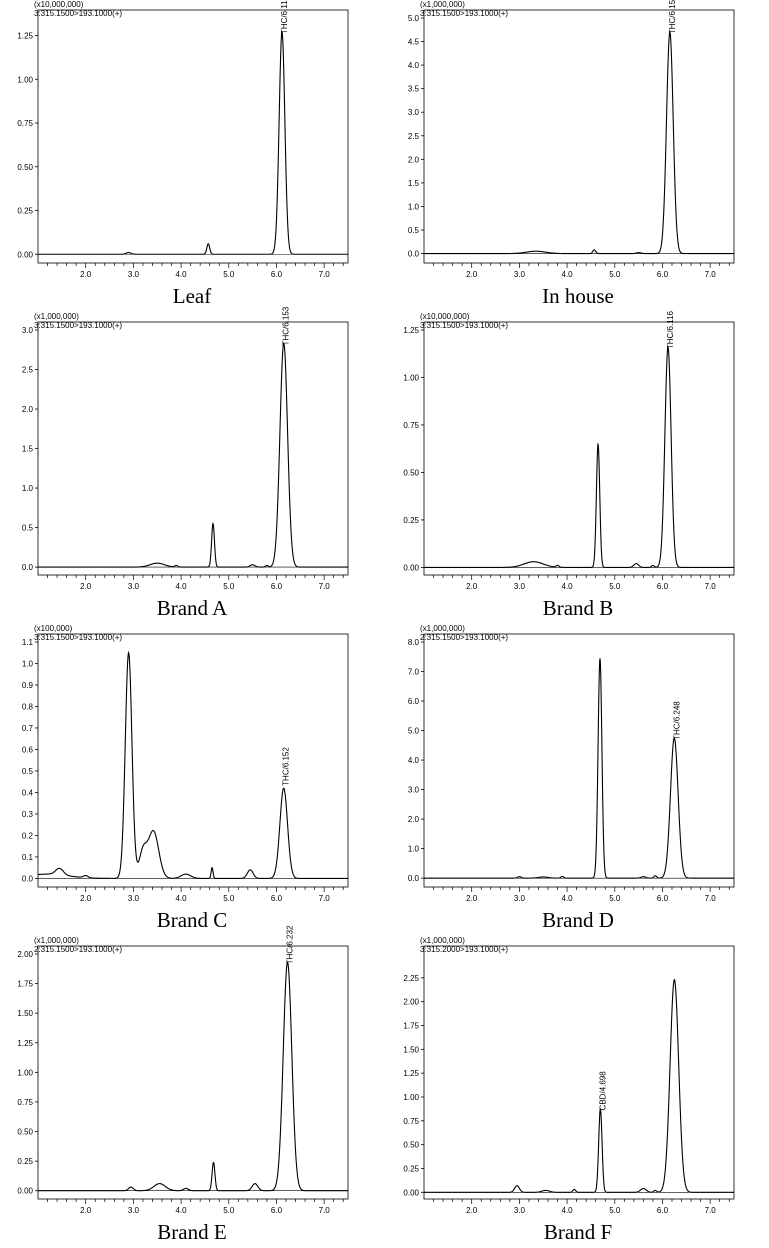 The width and height of the screenshot is (769, 1248). I want to click on y-tick-label: 1.75, so click(25, 984).